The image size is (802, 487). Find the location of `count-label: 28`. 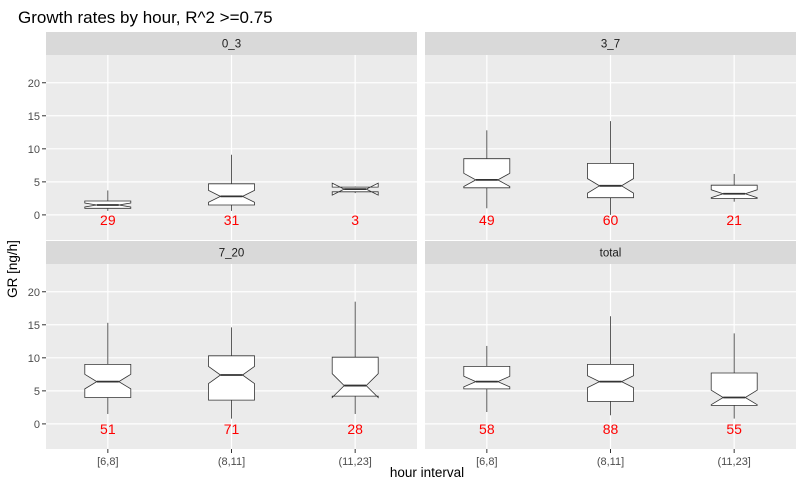

count-label: 28 is located at coordinates (355, 429).